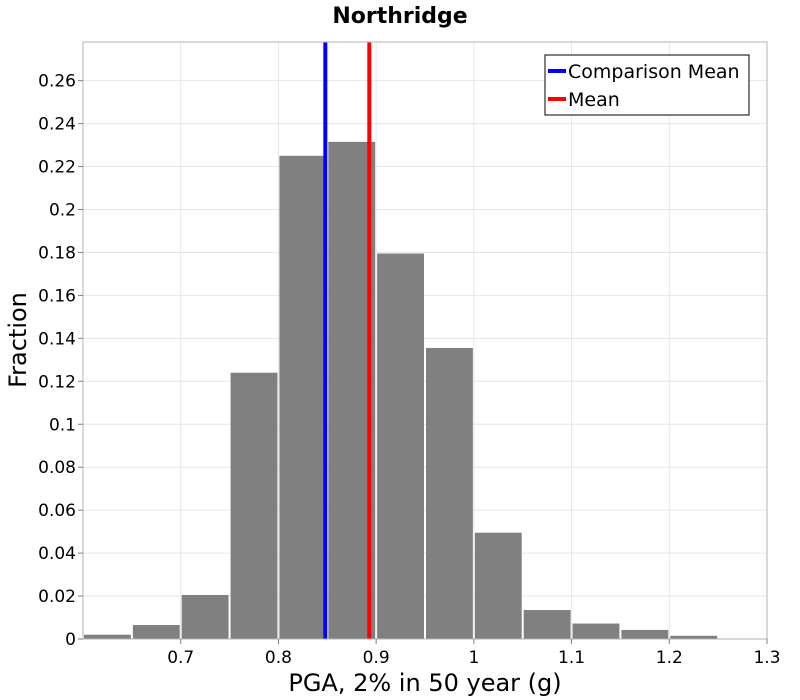 This screenshot has width=800, height=700. Describe the element at coordinates (654, 72) in the screenshot. I see `legend-label-comparison-mean: Comparison Mean` at that location.